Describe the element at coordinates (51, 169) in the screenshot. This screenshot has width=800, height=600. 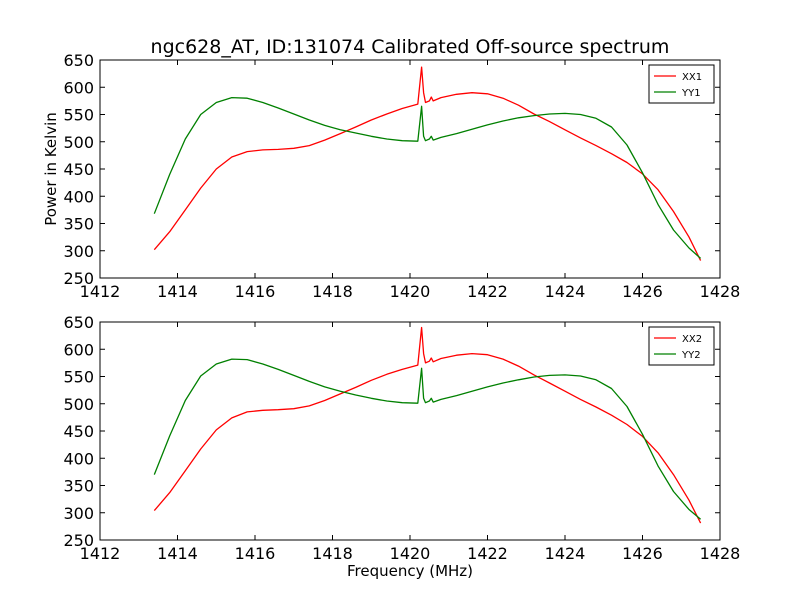
I see `y-axis-label: Power in Kelvin` at that location.